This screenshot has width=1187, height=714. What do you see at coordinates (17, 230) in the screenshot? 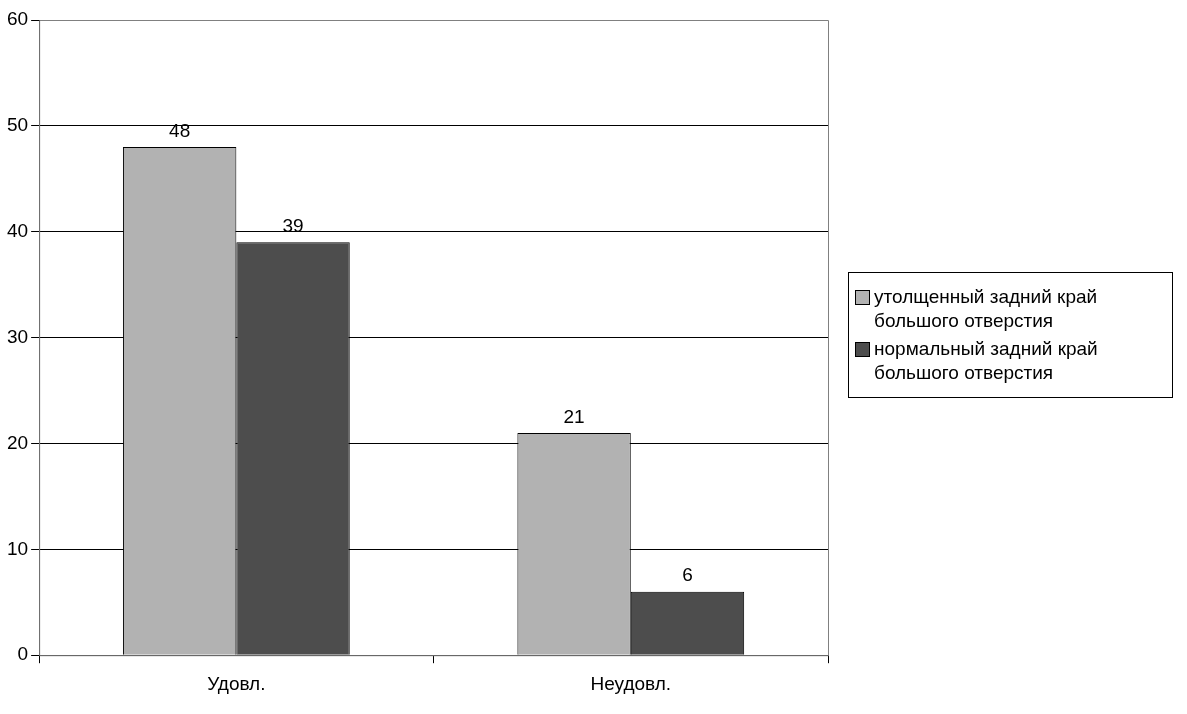
I see `y-tick-label: 40` at bounding box center [17, 230].